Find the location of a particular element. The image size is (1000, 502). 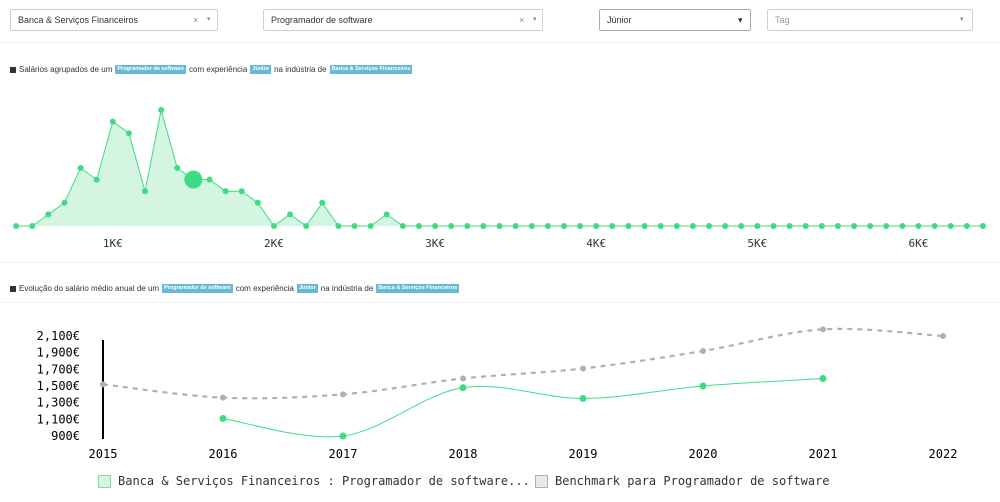

y-tick-label: 900€ is located at coordinates (65, 436).